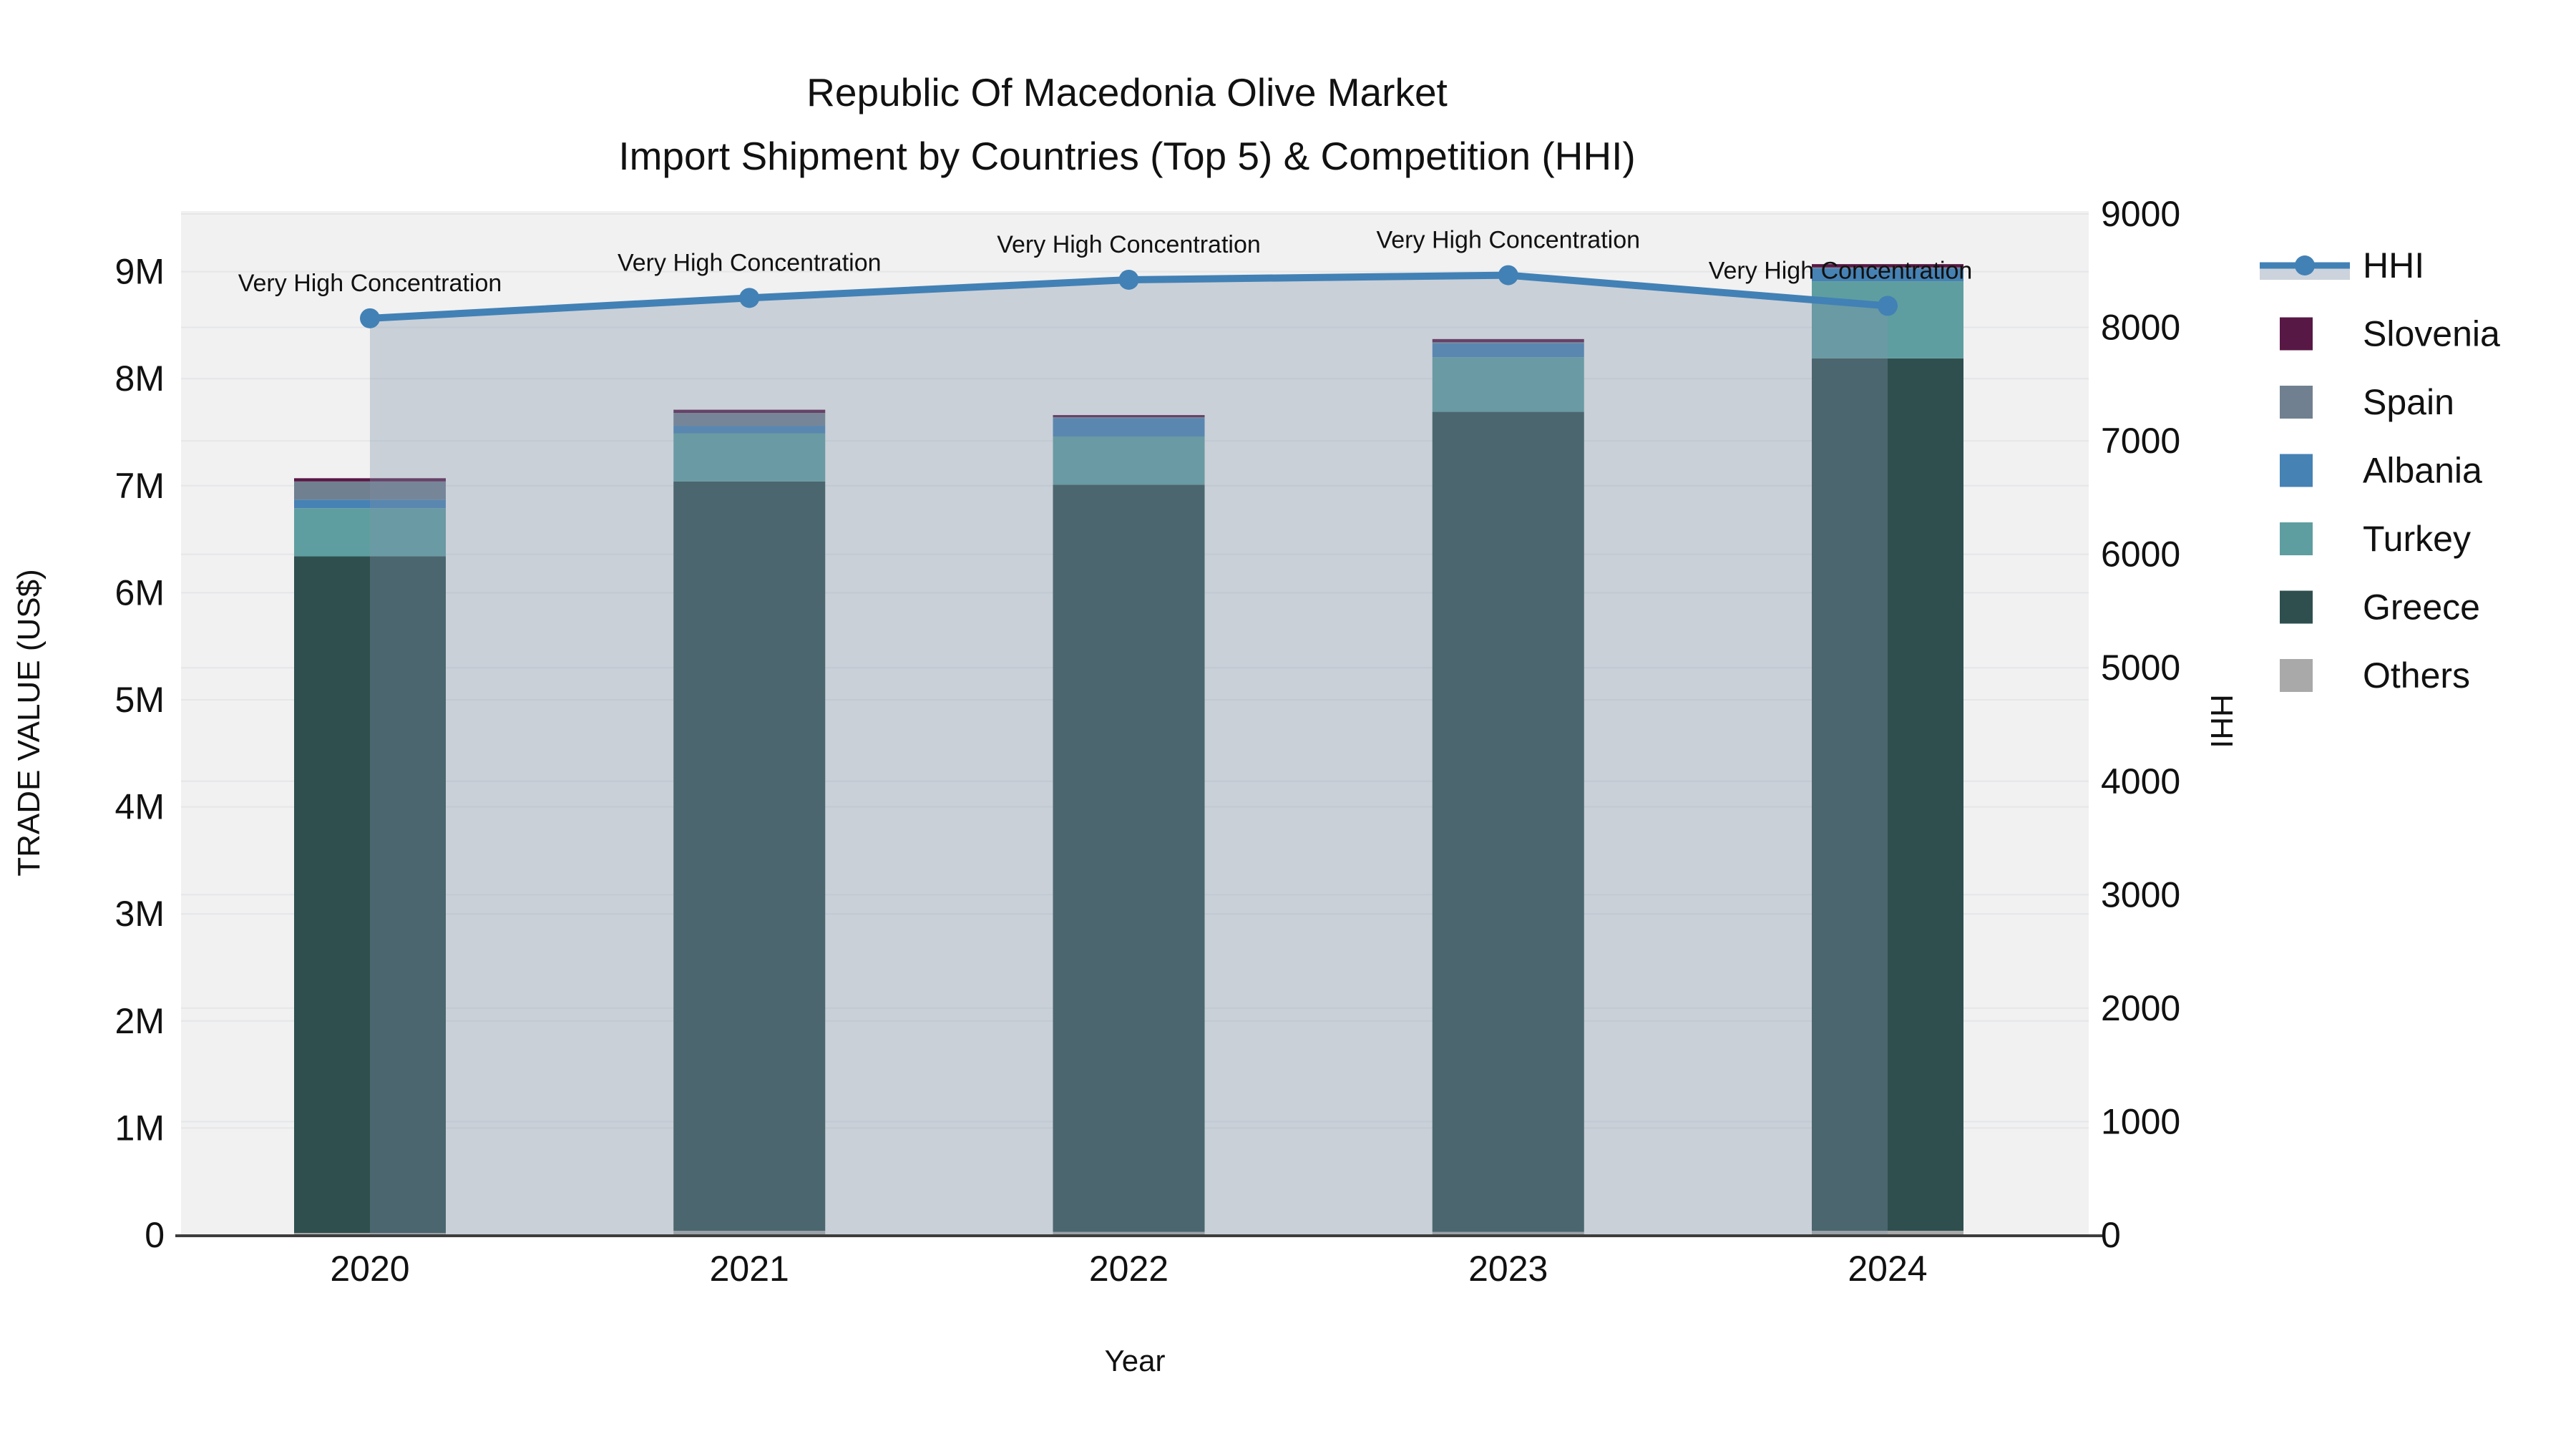 The height and width of the screenshot is (1449, 2576). Describe the element at coordinates (140, 486) in the screenshot. I see `left-tick-7M: 7M` at that location.